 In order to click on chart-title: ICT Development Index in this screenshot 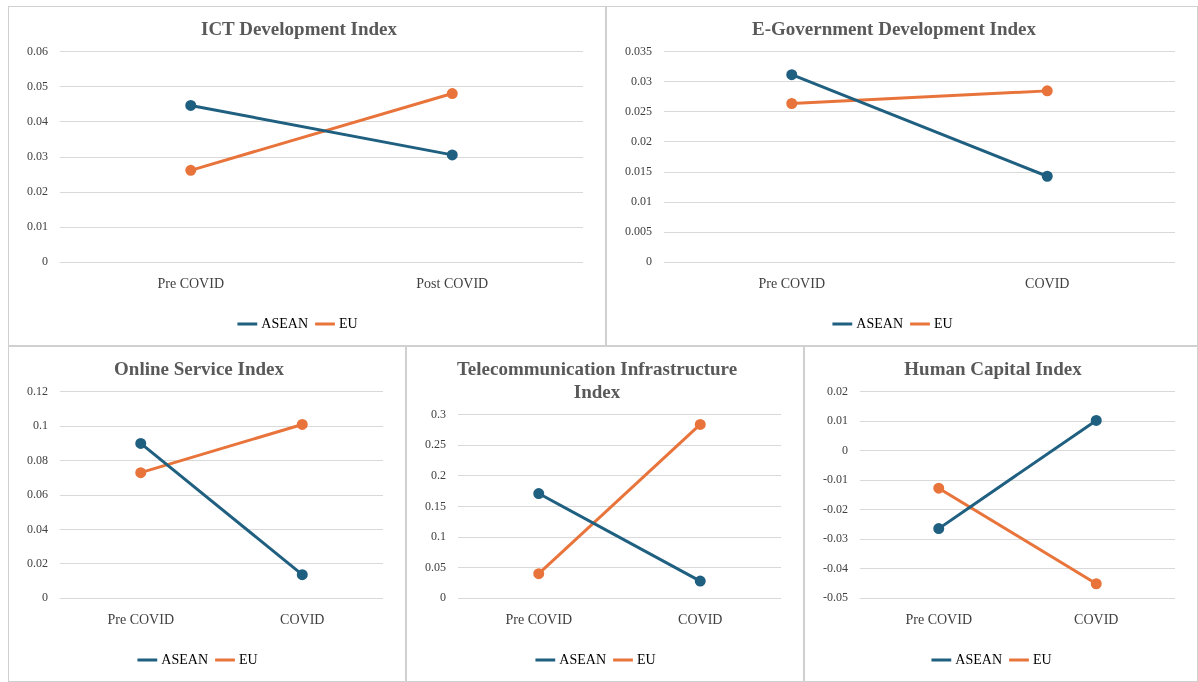, I will do `click(299, 29)`.